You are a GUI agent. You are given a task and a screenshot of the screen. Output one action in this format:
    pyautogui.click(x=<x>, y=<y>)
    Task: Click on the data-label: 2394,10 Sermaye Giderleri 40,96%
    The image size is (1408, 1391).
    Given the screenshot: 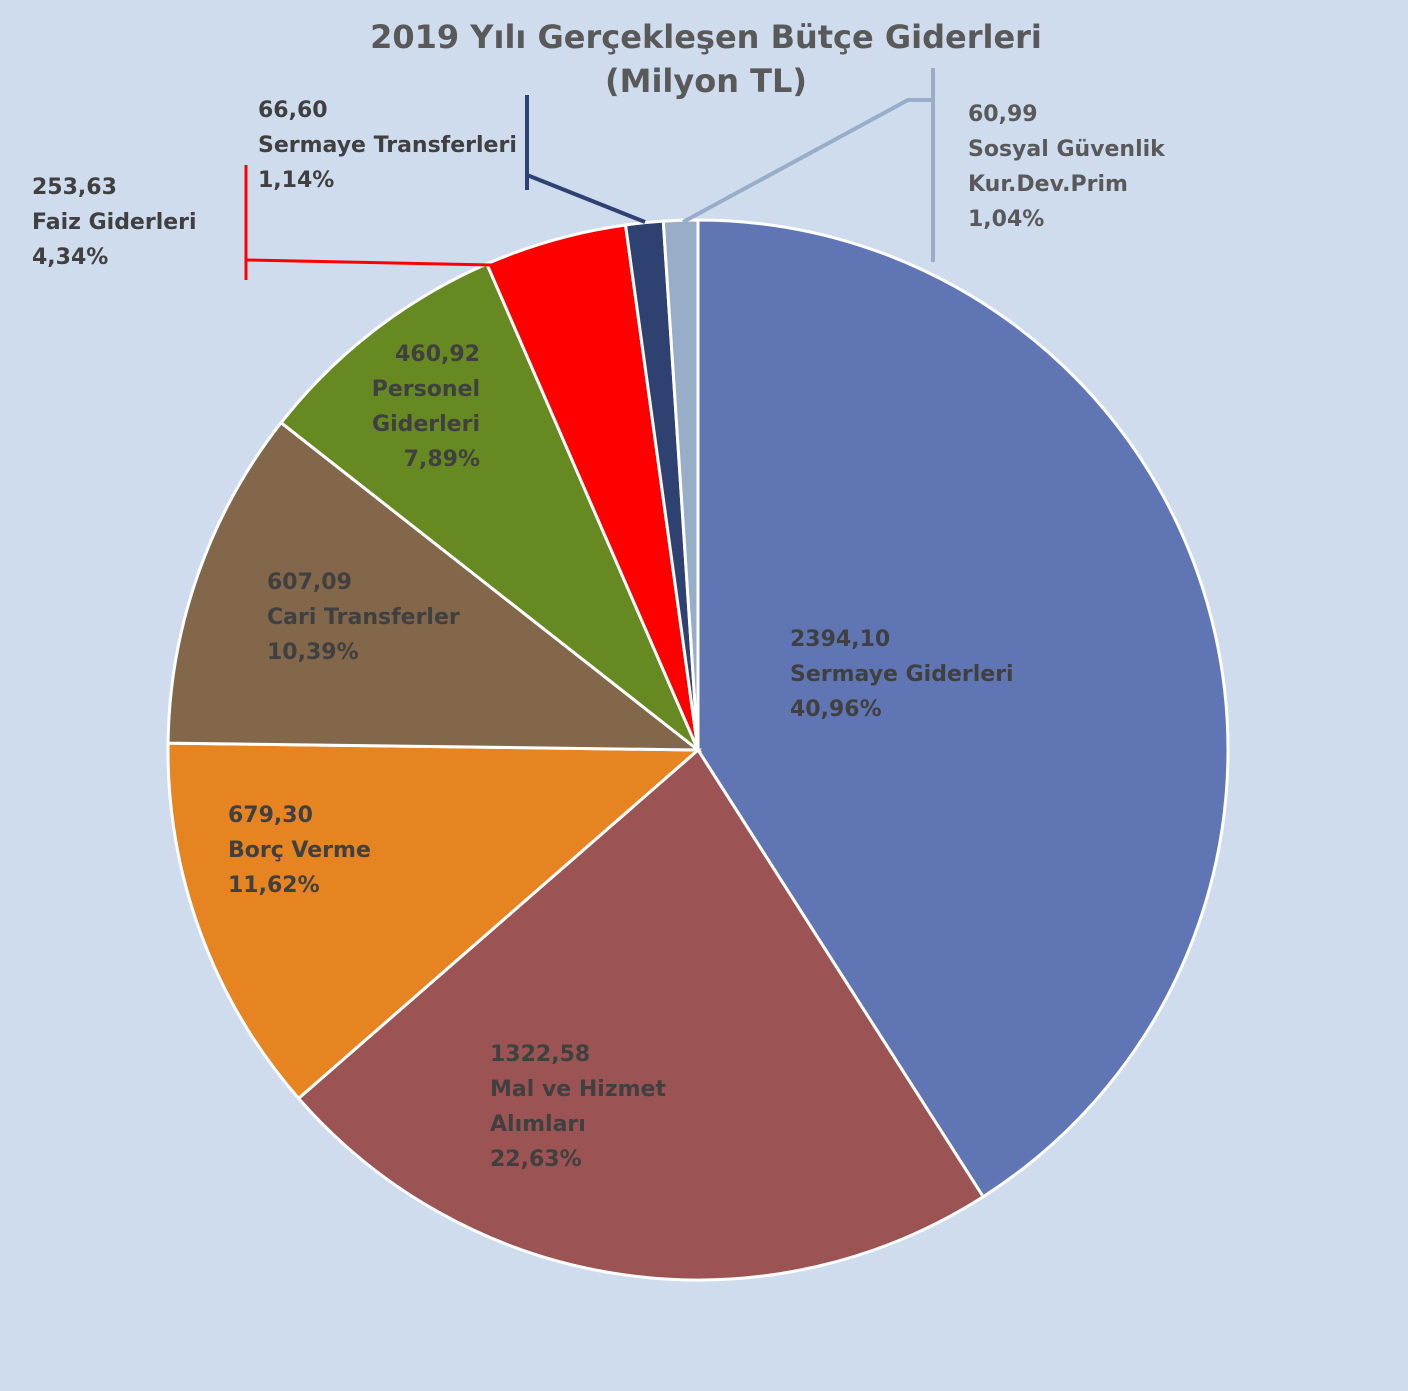 What is the action you would take?
    pyautogui.click(x=902, y=674)
    